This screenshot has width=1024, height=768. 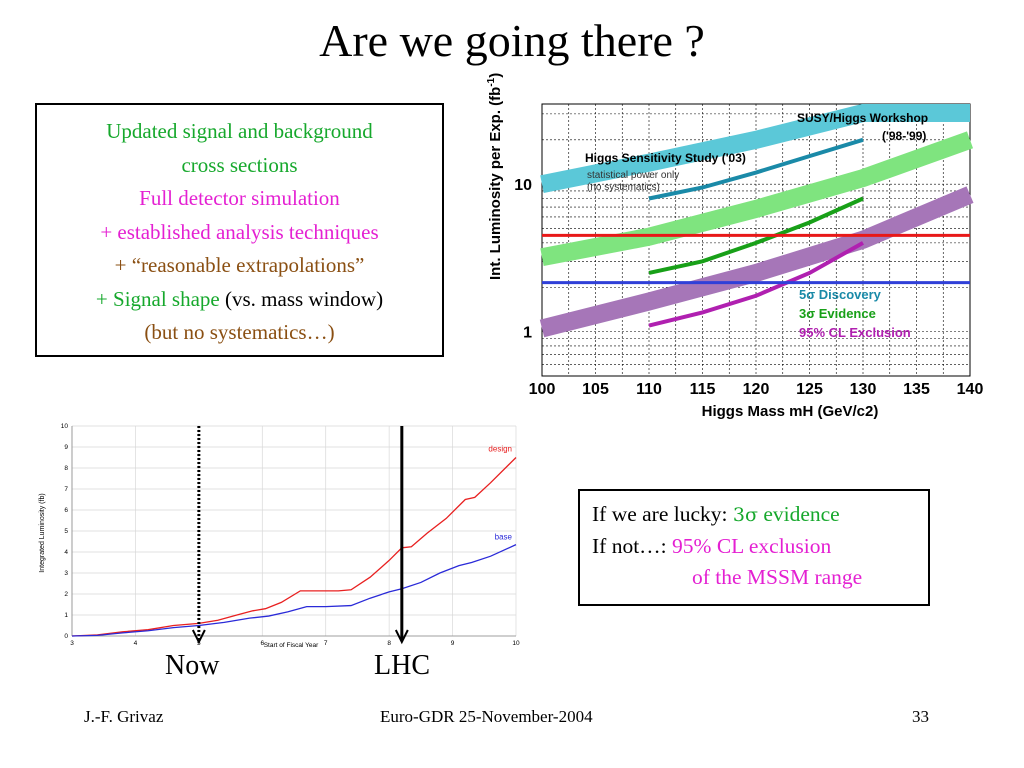 What do you see at coordinates (790, 411) in the screenshot?
I see `sensitivity-x-axis-label: Higgs Mass mH (GeV/c2)` at bounding box center [790, 411].